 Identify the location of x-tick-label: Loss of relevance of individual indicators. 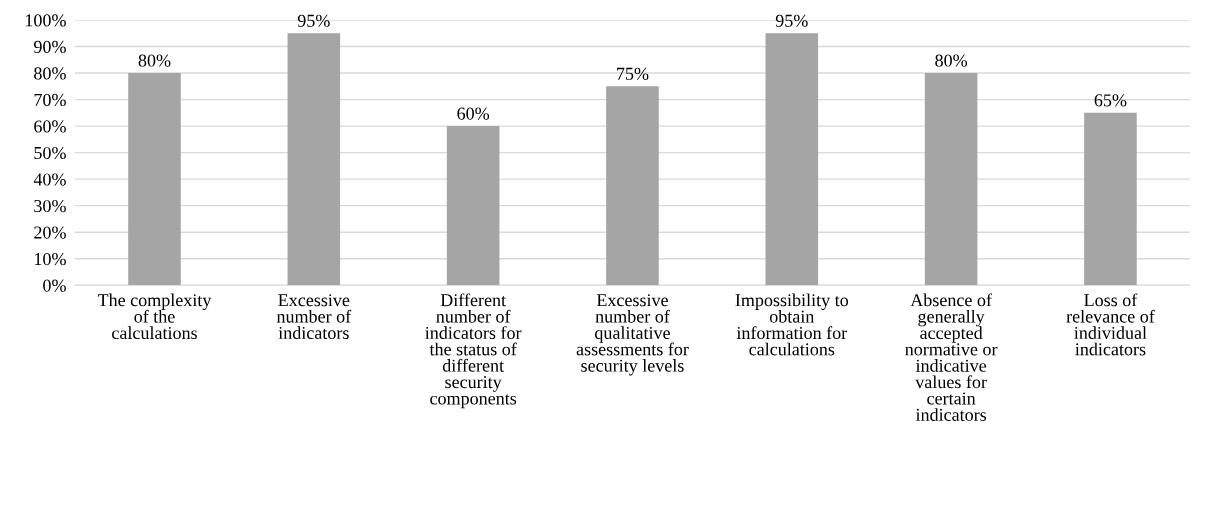
(1110, 324).